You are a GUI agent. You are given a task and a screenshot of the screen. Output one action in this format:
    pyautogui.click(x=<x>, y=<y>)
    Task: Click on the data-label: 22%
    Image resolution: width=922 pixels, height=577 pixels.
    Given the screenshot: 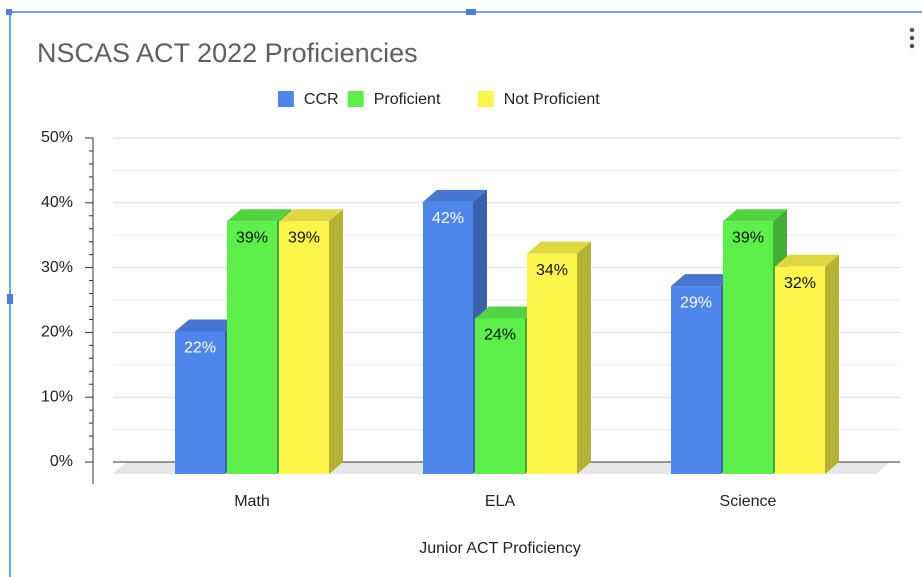 What is the action you would take?
    pyautogui.click(x=200, y=348)
    